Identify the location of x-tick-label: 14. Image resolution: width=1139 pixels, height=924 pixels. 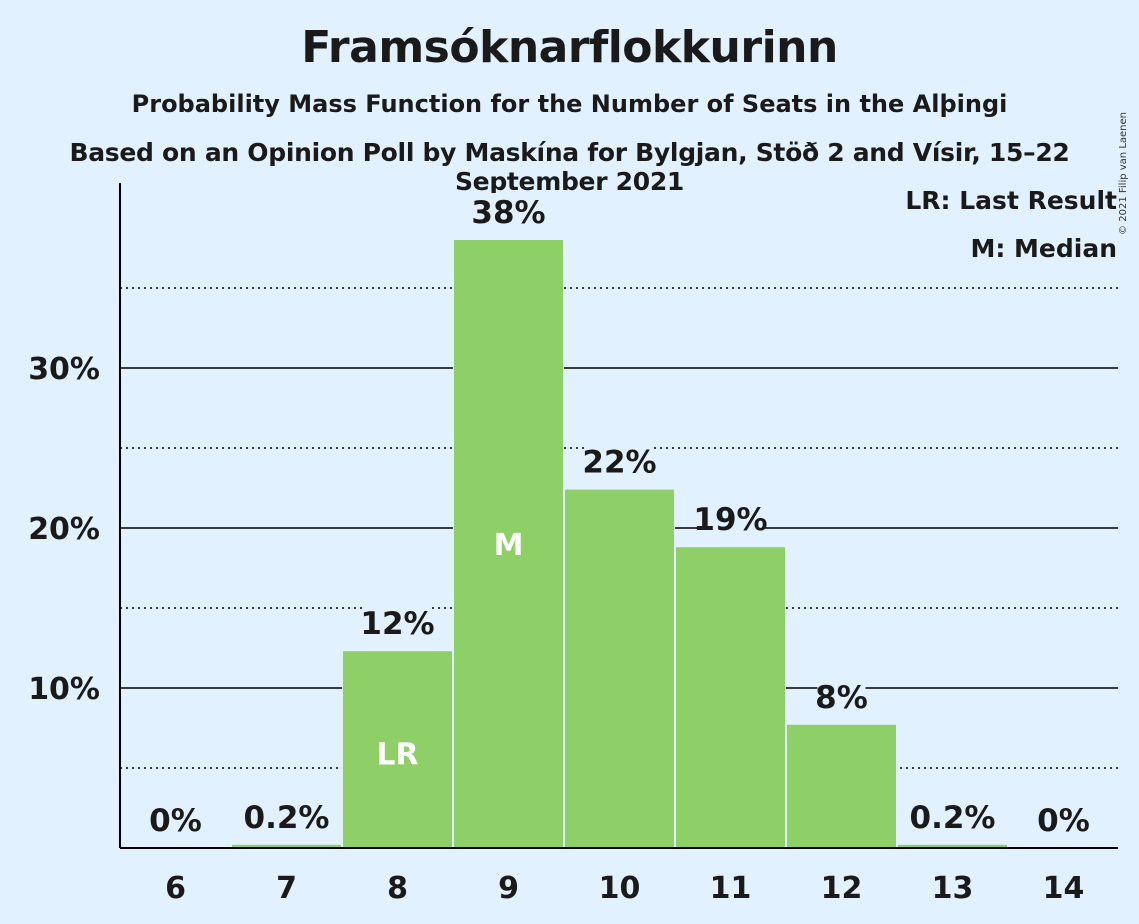
(1064, 888).